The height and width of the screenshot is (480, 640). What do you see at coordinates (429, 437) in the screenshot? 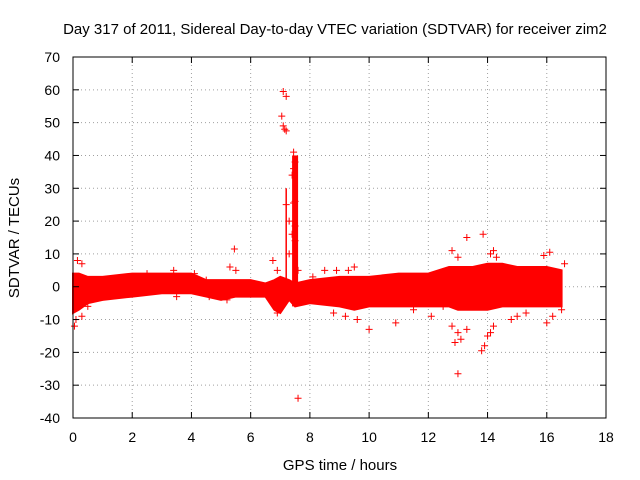
I see `x-tick-label: 12` at bounding box center [429, 437].